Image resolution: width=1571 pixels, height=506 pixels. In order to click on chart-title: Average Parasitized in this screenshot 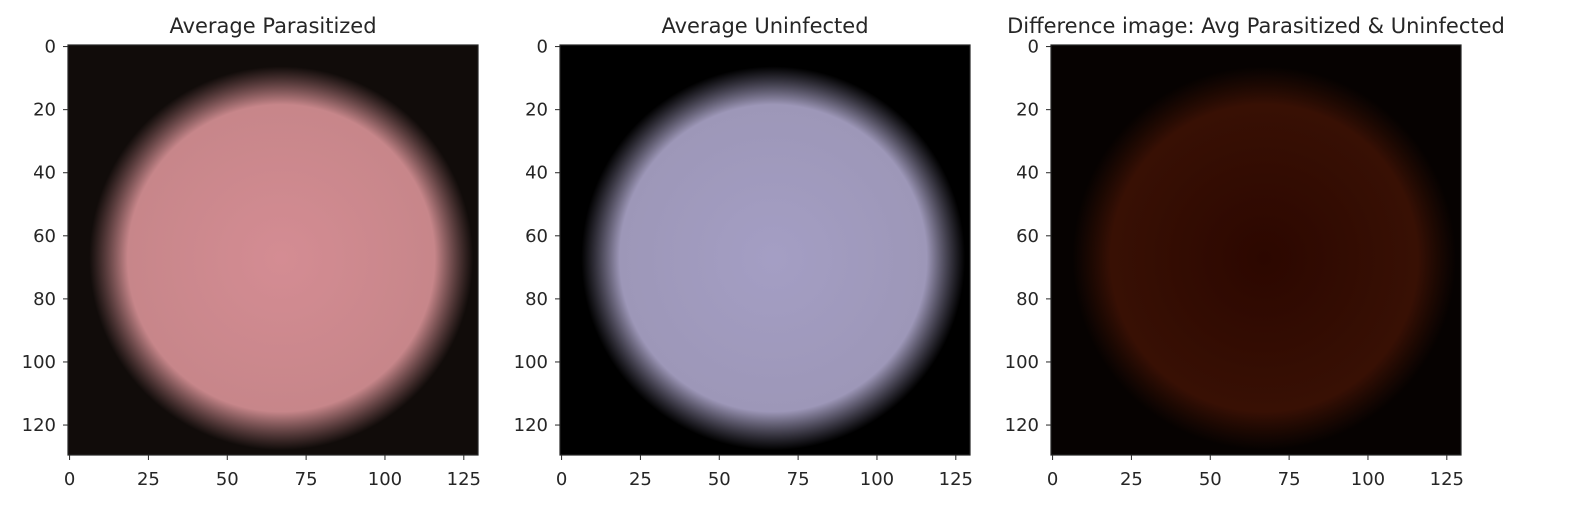, I will do `click(272, 26)`.